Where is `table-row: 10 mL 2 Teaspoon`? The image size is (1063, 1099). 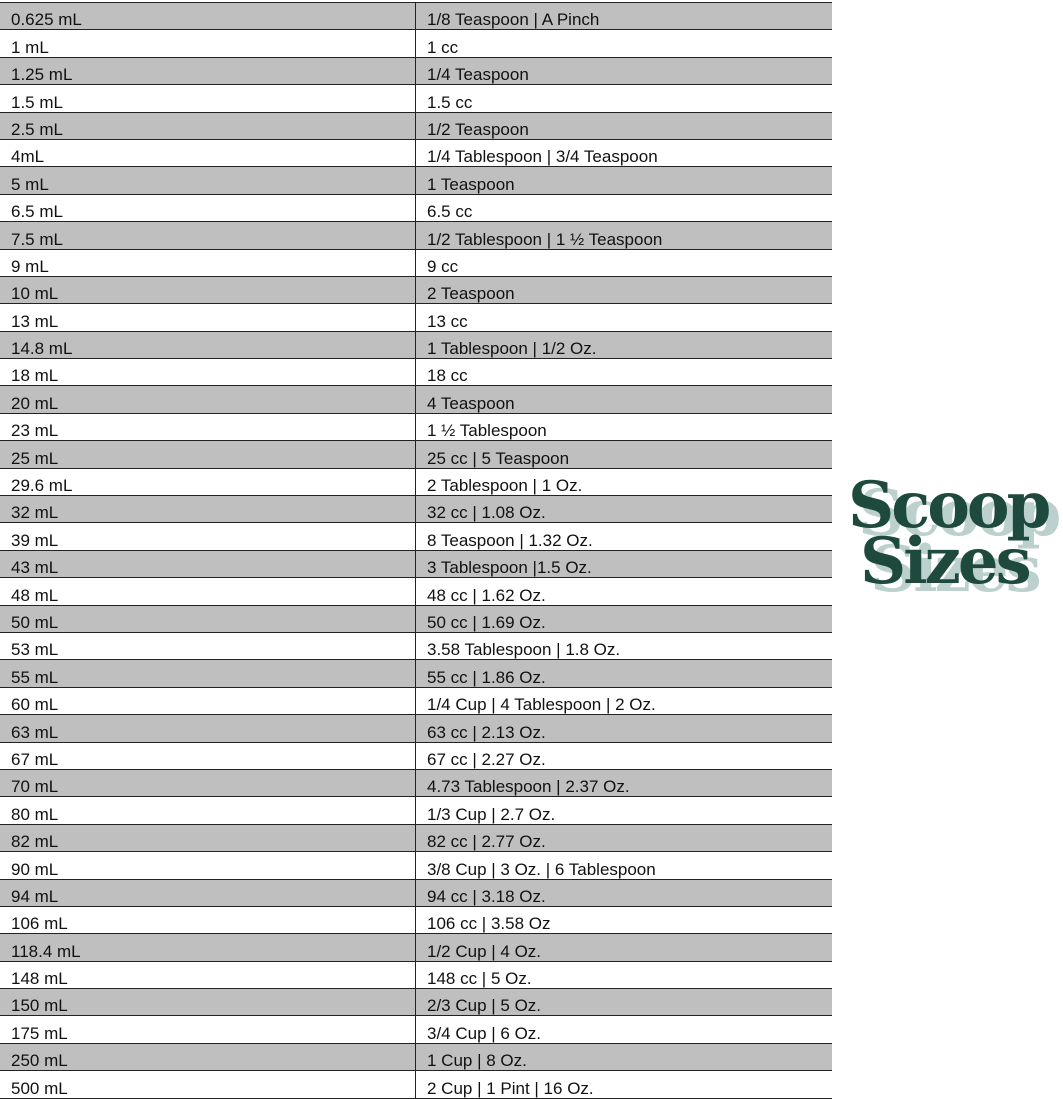 table-row: 10 mL 2 Teaspoon is located at coordinates (416, 290).